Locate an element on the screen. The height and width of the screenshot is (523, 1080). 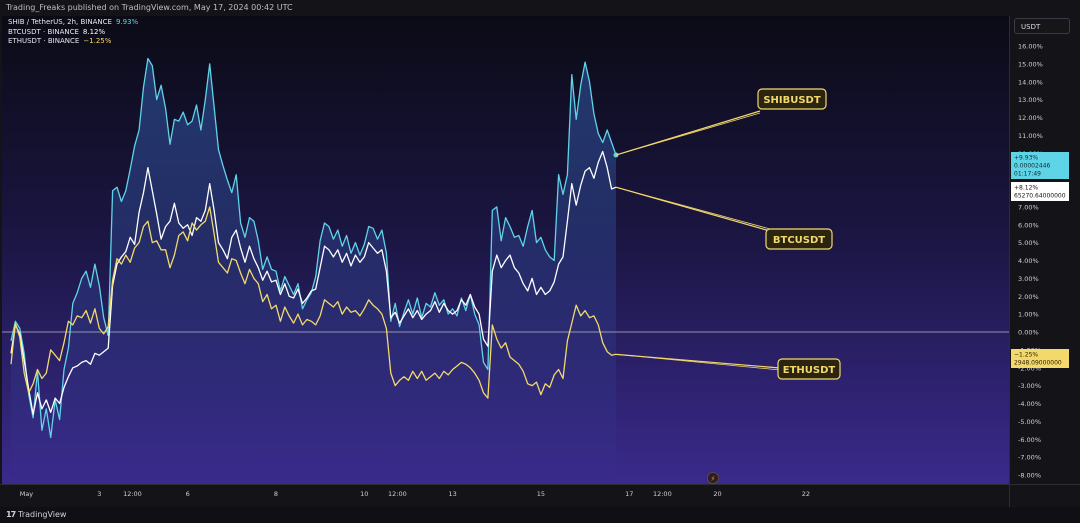
x-tick-label: 8 is located at coordinates (276, 494).